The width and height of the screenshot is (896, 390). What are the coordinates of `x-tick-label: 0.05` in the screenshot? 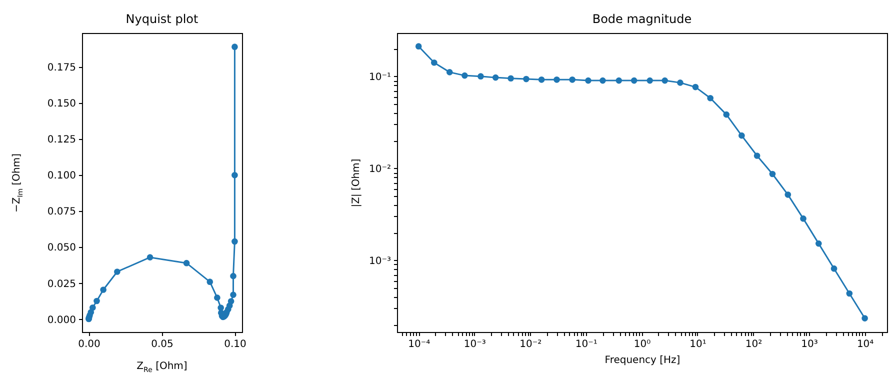 It's located at (162, 344).